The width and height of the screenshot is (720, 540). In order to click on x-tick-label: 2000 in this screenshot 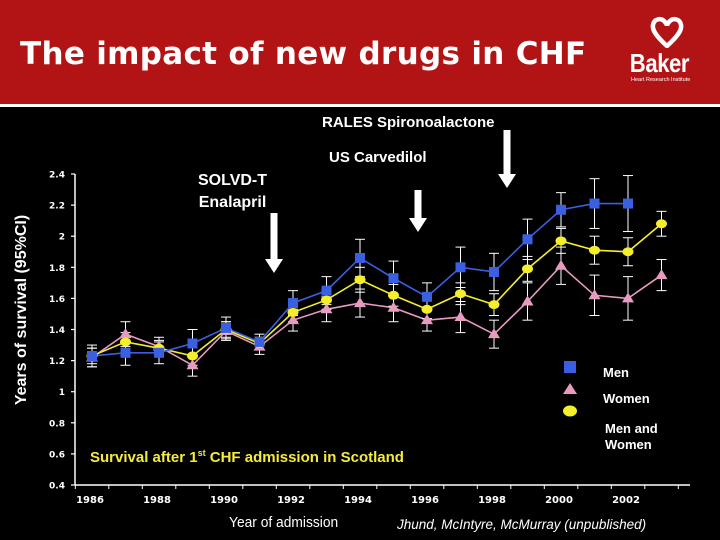, I will do `click(559, 500)`.